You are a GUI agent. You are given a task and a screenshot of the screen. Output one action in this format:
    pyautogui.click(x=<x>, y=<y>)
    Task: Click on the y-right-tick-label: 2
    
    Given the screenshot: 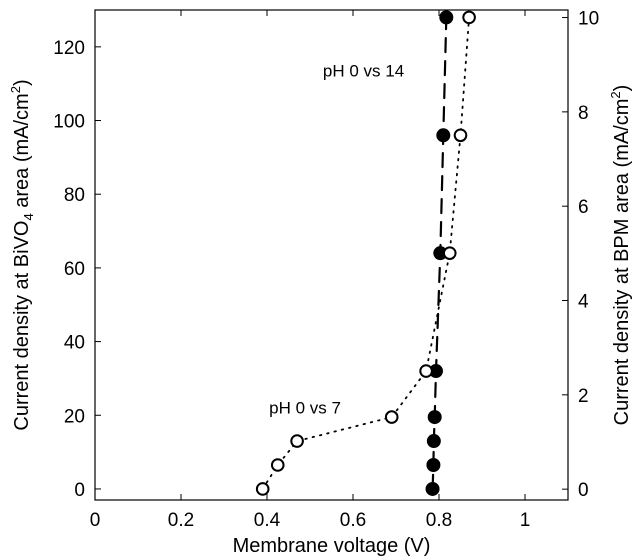 What is the action you would take?
    pyautogui.click(x=583, y=396)
    